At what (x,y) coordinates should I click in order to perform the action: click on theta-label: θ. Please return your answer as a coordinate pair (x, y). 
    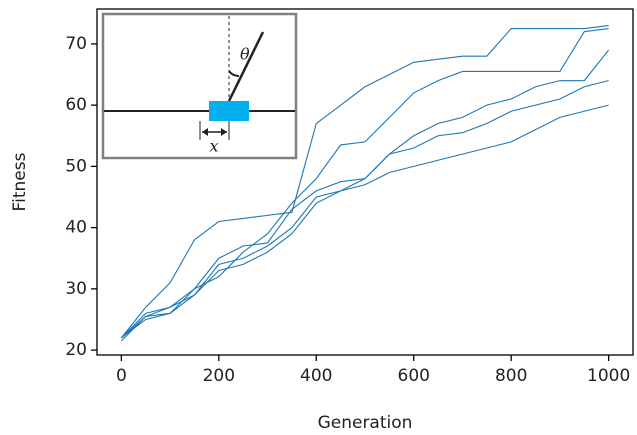
    Looking at the image, I should click on (245, 54).